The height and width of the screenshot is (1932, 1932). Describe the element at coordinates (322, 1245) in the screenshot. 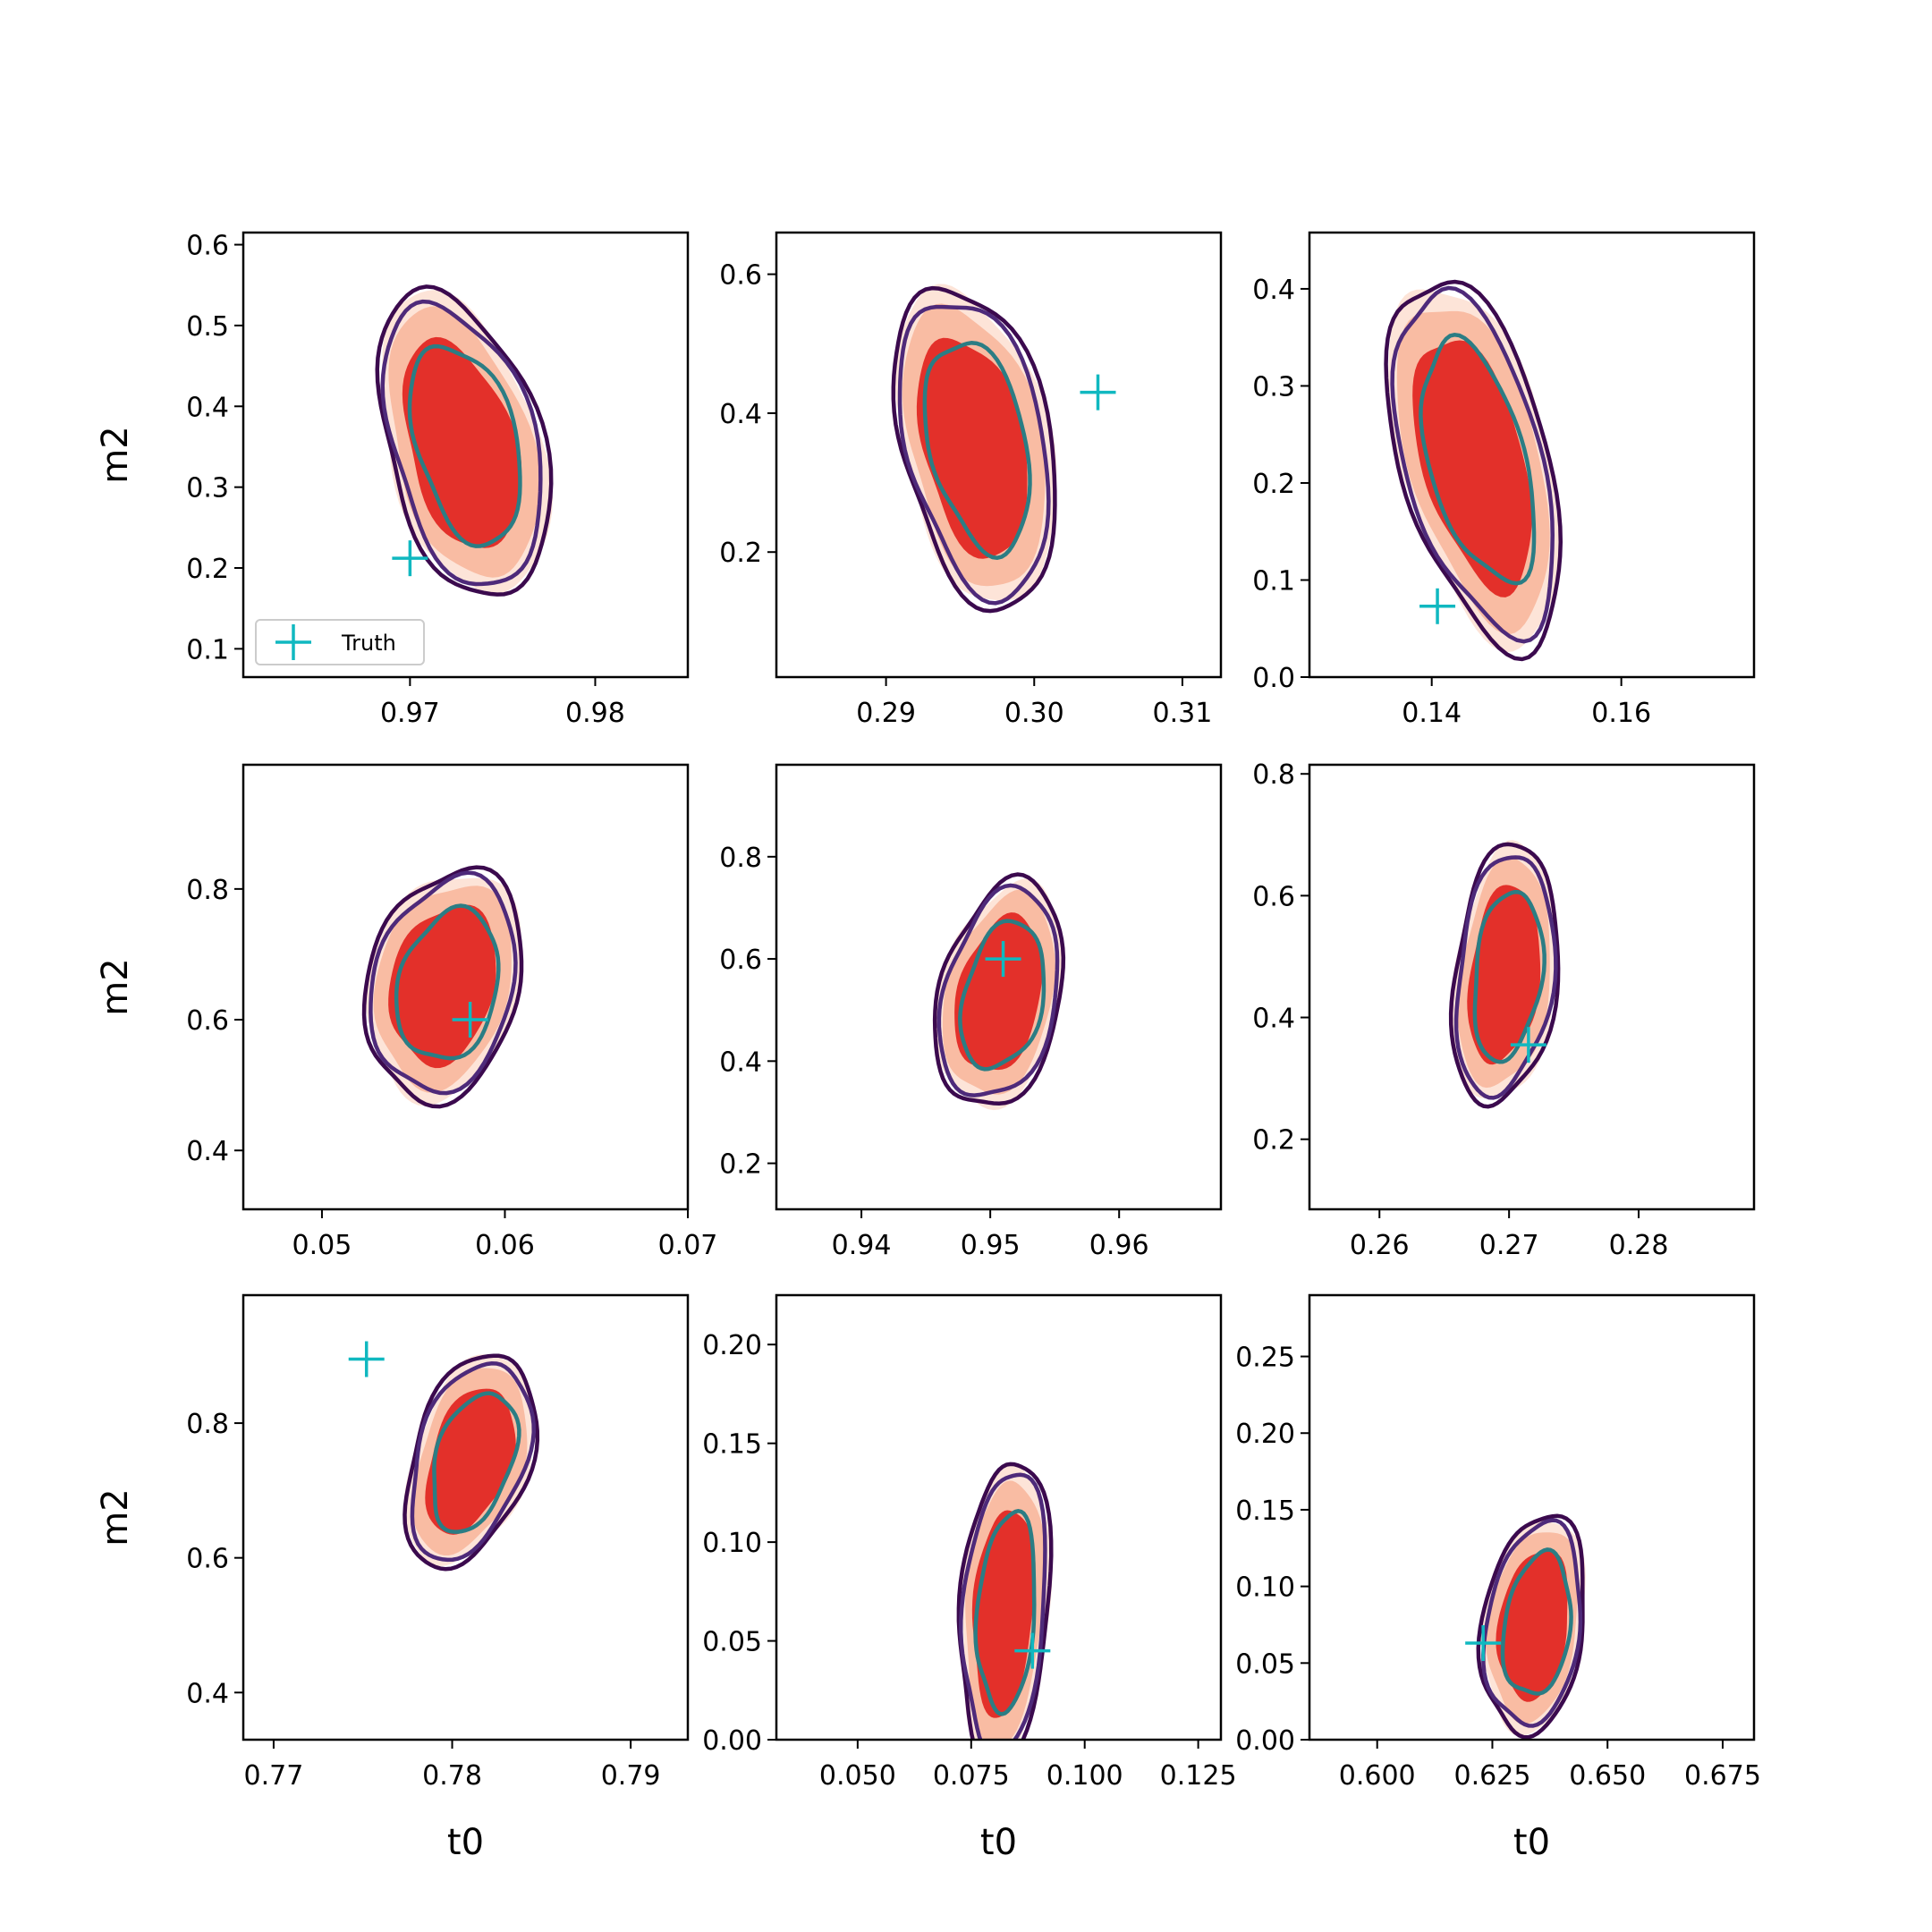

I see `x-tick-label: 0.05` at that location.